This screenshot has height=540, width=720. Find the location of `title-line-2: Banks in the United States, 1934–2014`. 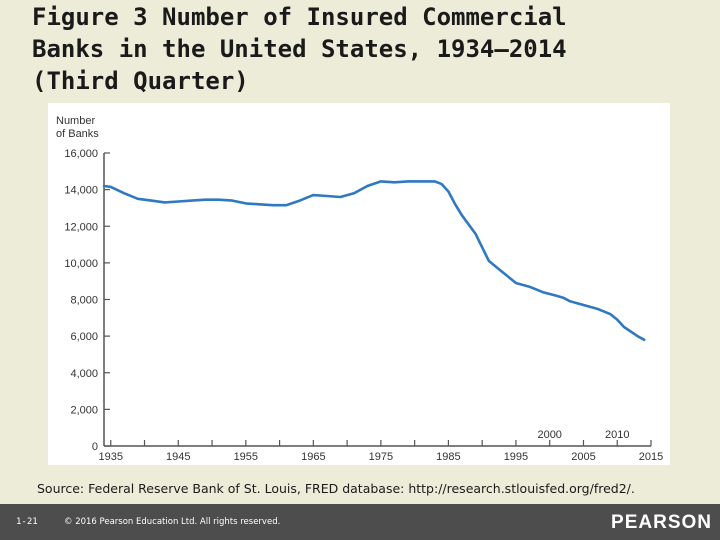

title-line-2: Banks in the United States, 1934–2014 is located at coordinates (299, 49).